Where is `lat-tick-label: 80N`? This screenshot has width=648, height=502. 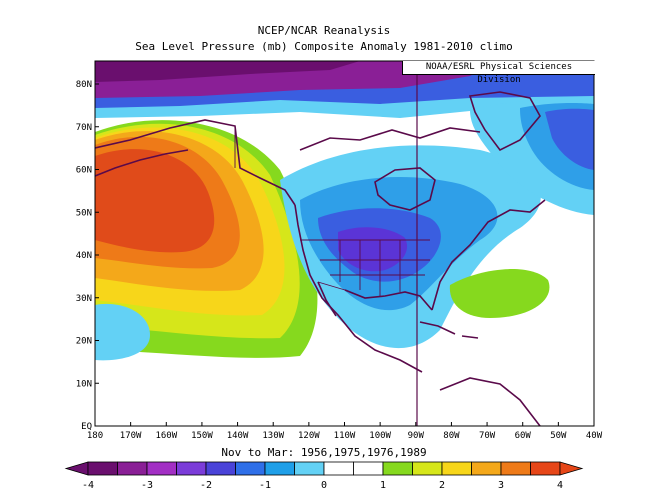
lat-tick-label: 80N is located at coordinates (84, 85).